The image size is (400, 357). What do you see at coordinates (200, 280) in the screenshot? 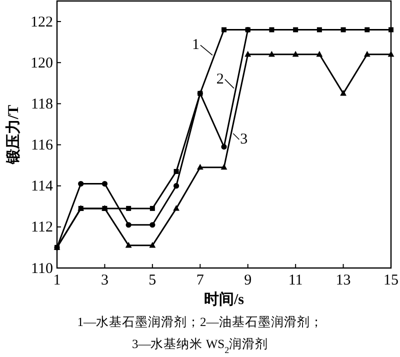
I see `x-tick-label: 7` at bounding box center [200, 280].